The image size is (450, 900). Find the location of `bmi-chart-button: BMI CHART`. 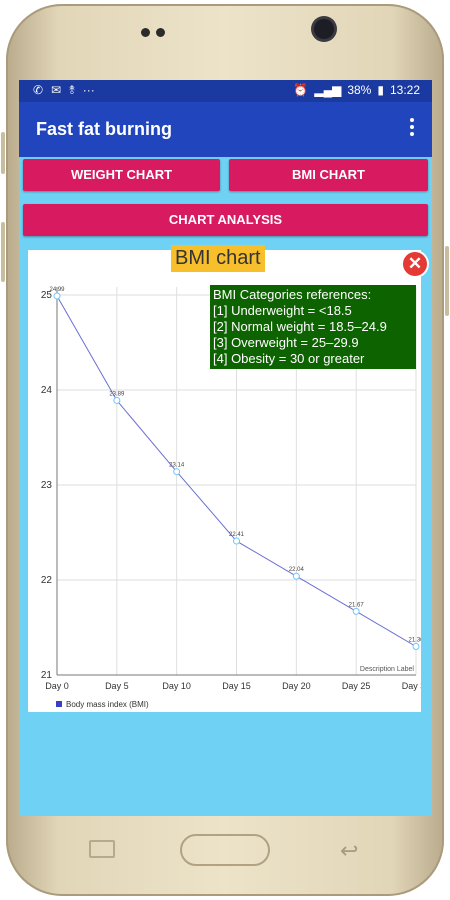

bmi-chart-button: BMI CHART is located at coordinates (328, 175).